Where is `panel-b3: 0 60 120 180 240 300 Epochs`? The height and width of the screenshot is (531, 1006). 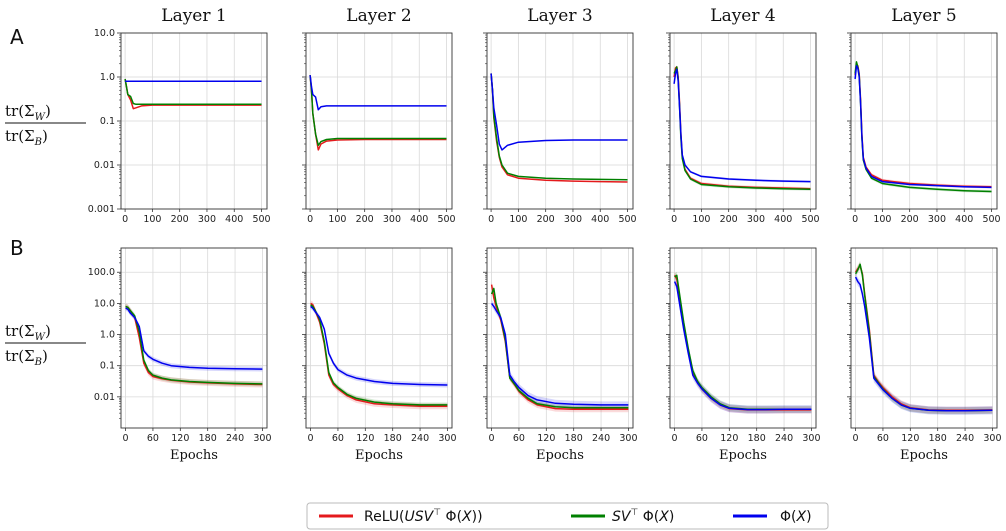 panel-b3: 0 60 120 180 240 300 Epochs is located at coordinates (560, 355).